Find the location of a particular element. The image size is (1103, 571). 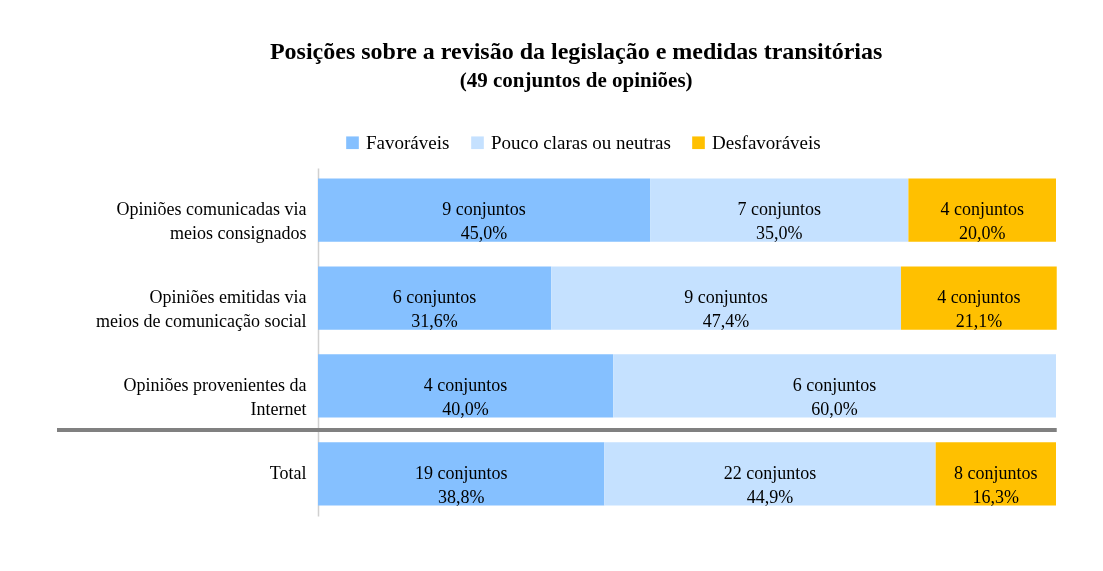

data-label: 4 conjuntos 21,1% is located at coordinates (979, 309).